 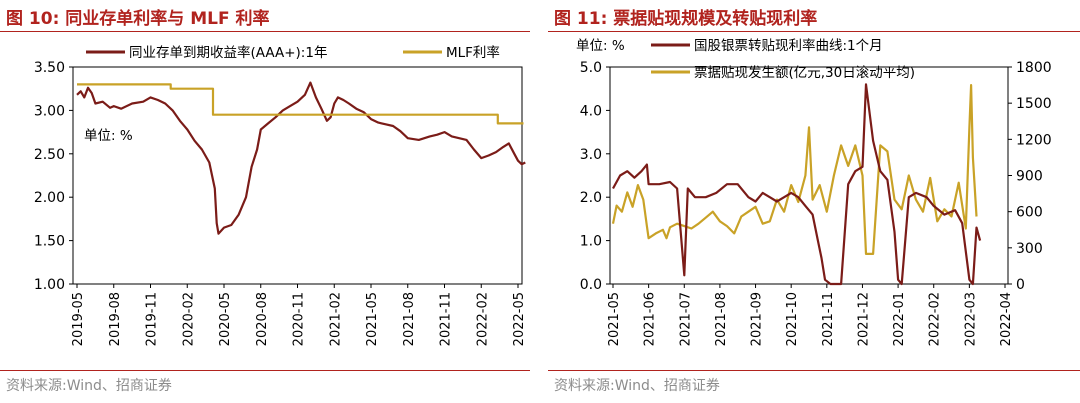 What do you see at coordinates (794, 169) in the screenshot?
I see `discount-volume-line` at bounding box center [794, 169].